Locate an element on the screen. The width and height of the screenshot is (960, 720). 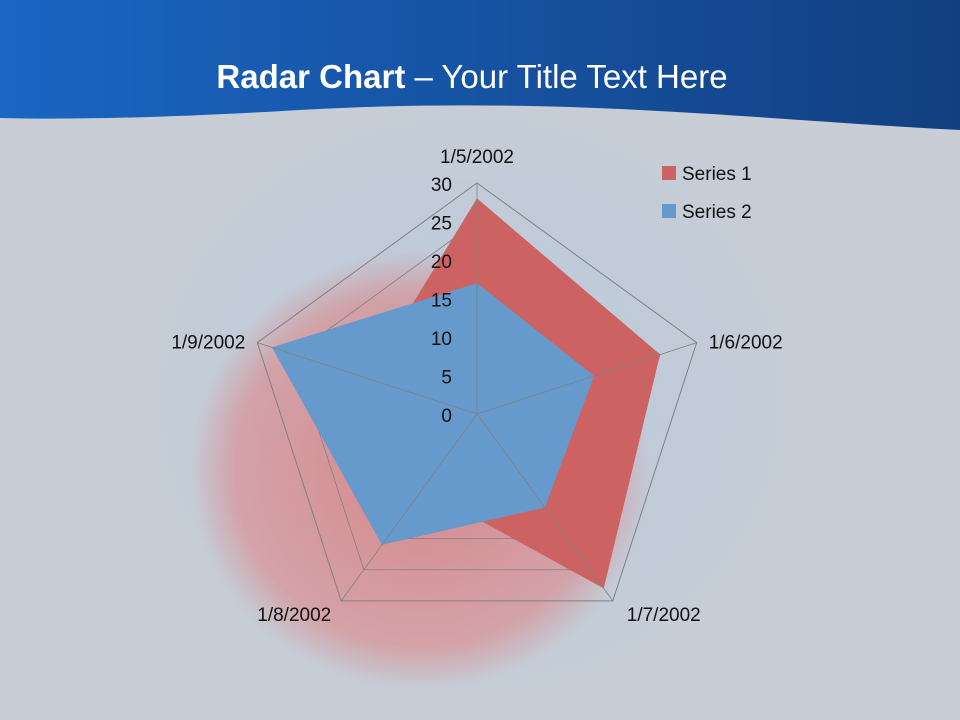
slide-title: Radar Chart – Your Title Text Here is located at coordinates (472, 76).